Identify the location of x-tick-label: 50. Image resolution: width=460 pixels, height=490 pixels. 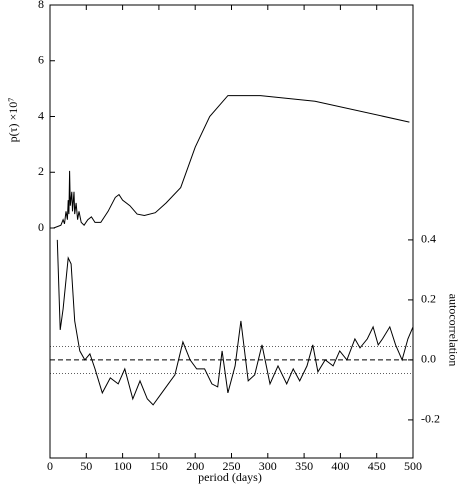
(86, 466).